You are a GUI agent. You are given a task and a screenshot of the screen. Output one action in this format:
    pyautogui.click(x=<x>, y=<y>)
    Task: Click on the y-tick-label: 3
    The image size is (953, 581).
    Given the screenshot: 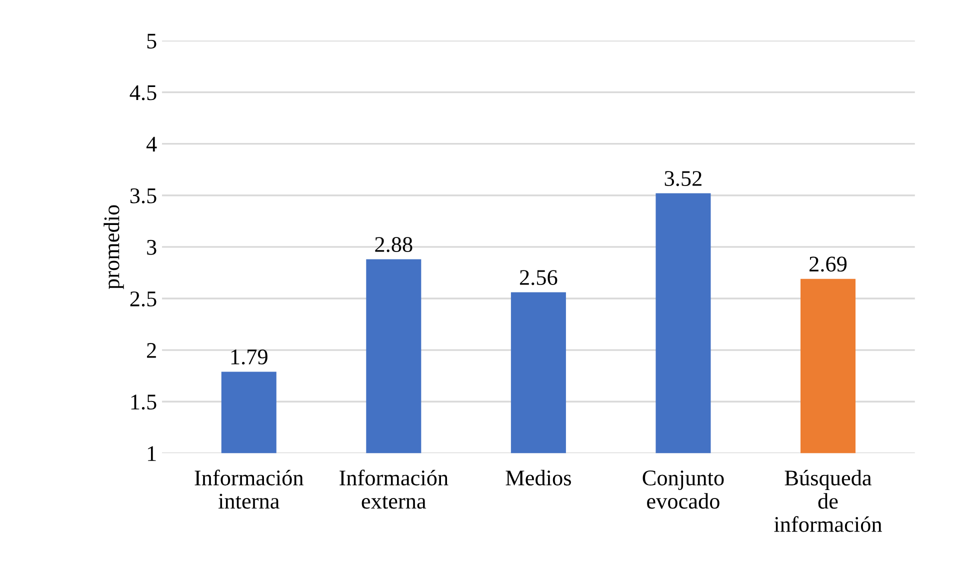 What is the action you would take?
    pyautogui.click(x=151, y=247)
    